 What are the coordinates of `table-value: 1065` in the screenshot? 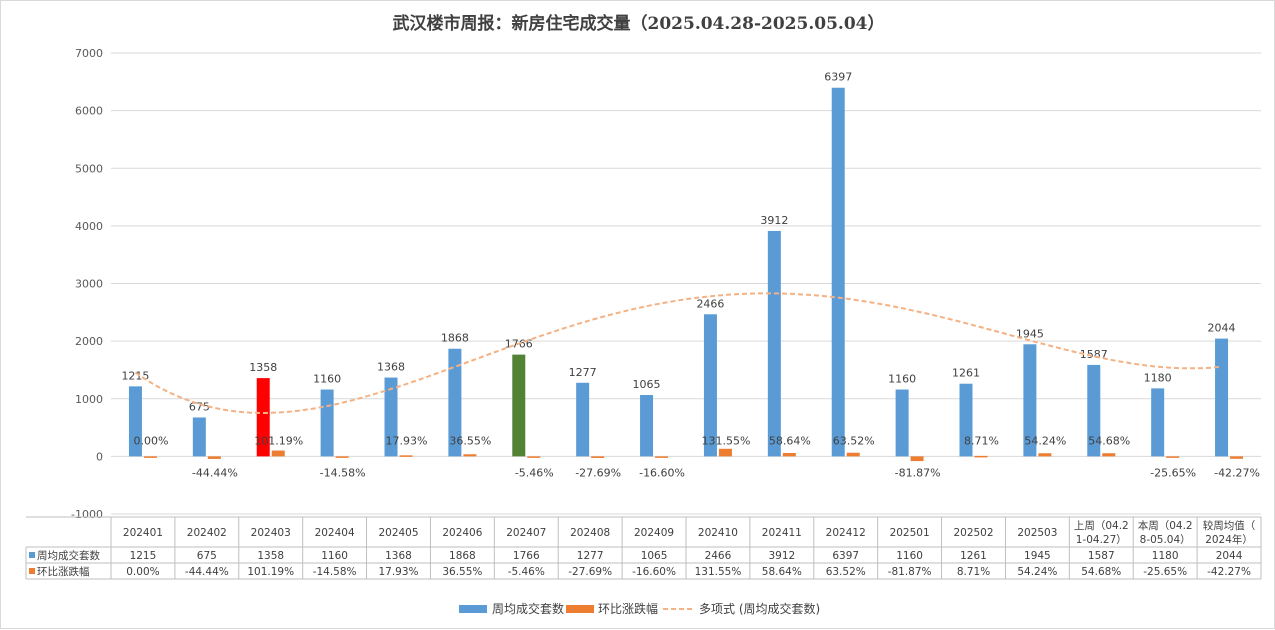 It's located at (654, 556).